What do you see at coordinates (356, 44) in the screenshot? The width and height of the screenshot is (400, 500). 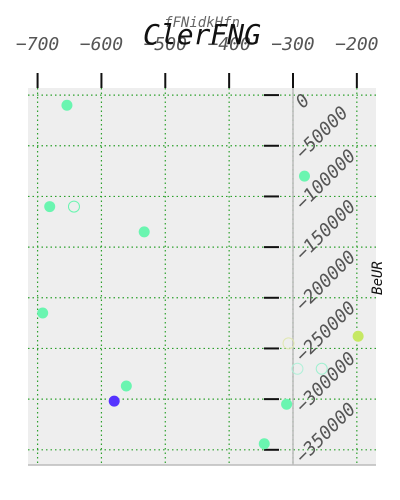 I see `x-tick-label: −200` at bounding box center [356, 44].